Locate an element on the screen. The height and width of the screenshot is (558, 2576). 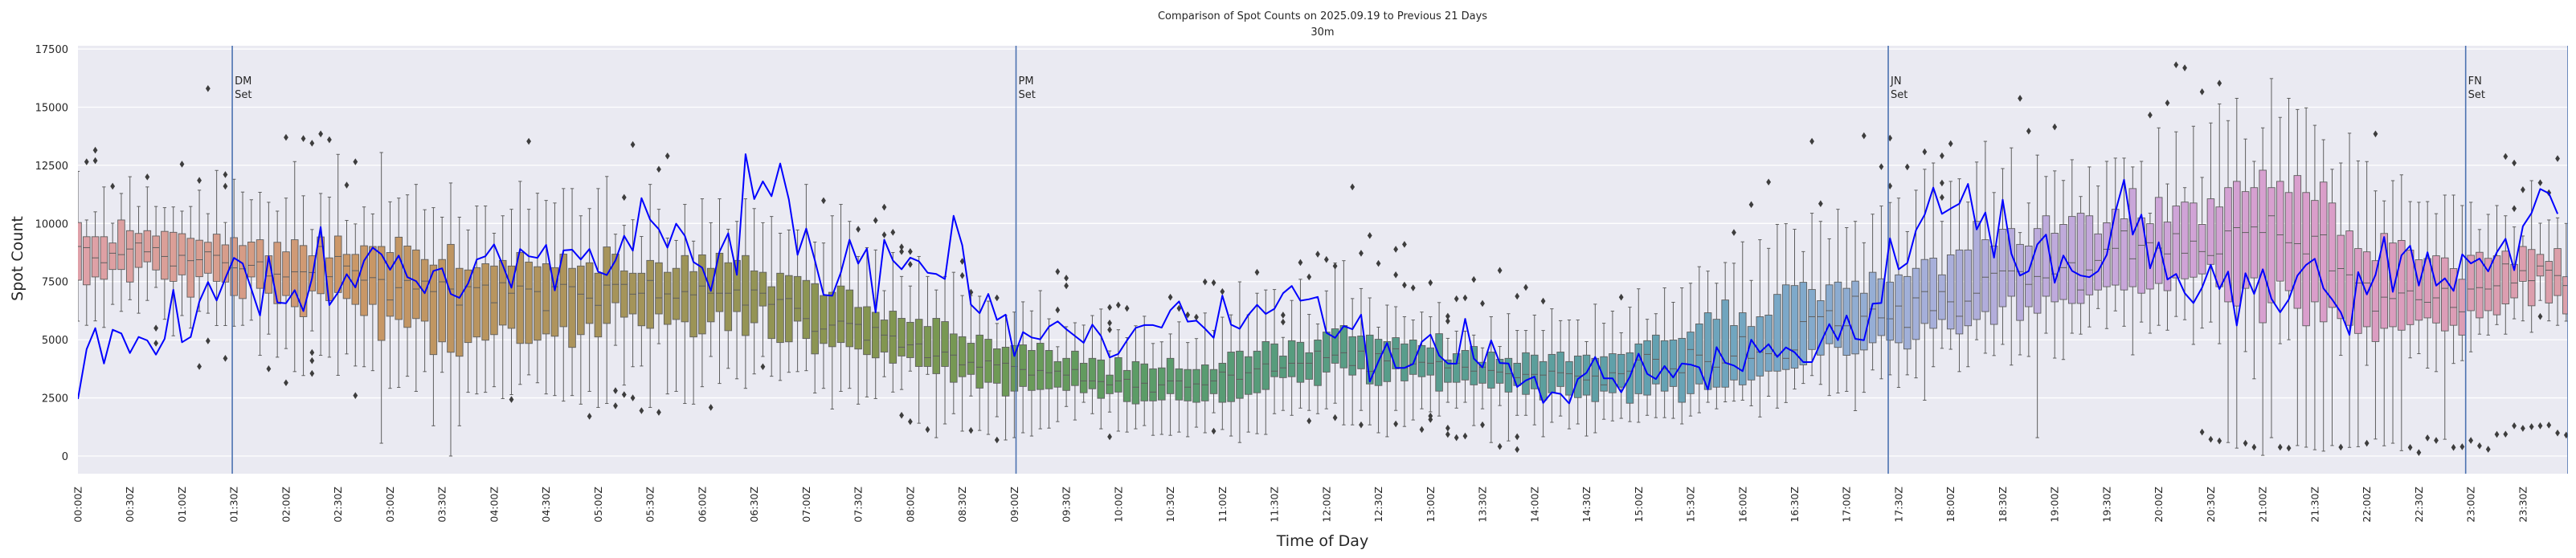
x-tick-label: 15:00Z is located at coordinates (1639, 505).